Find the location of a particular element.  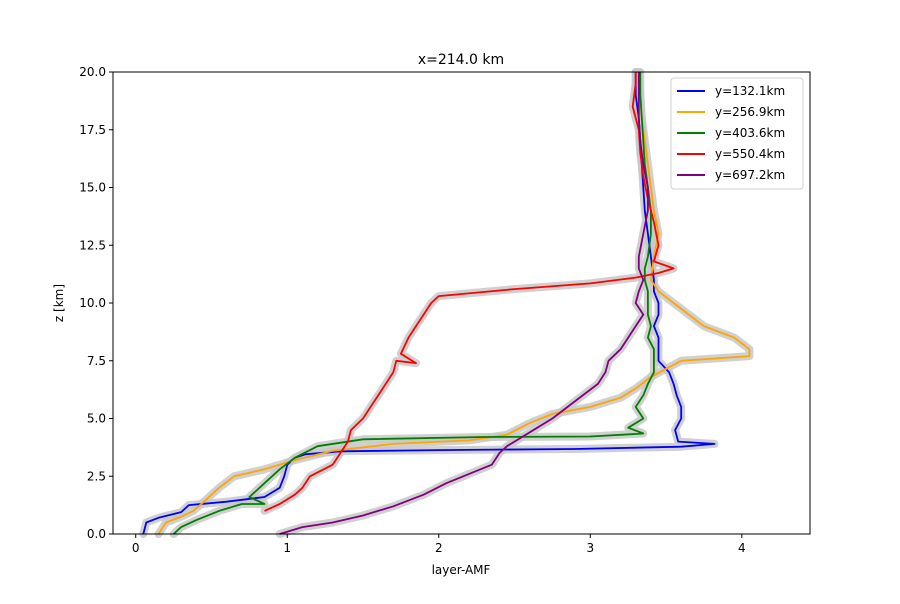

y-tick-label: 7.5 is located at coordinates (96, 361).